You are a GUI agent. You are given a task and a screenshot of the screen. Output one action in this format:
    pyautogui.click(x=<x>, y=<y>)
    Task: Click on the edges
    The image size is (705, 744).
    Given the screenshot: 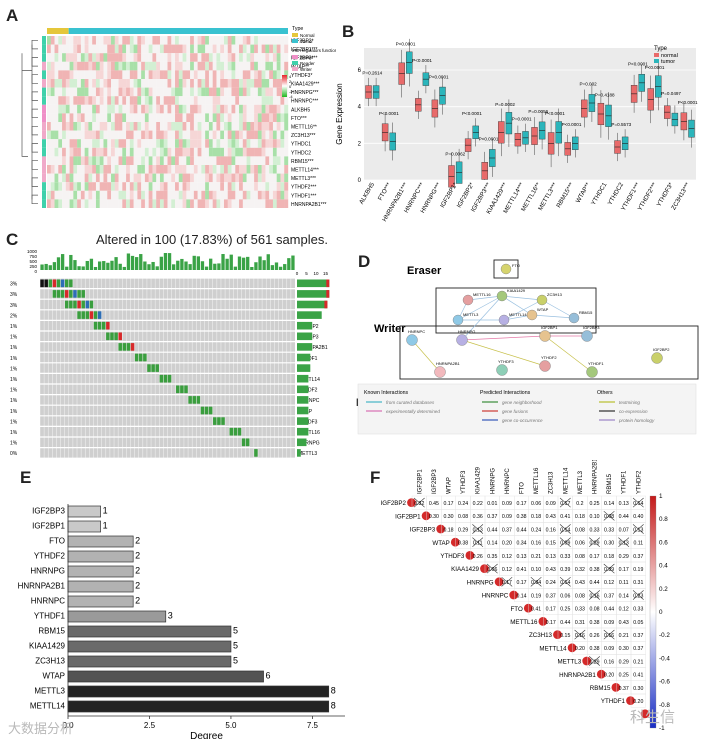 What is the action you would take?
    pyautogui.click(x=502, y=334)
    